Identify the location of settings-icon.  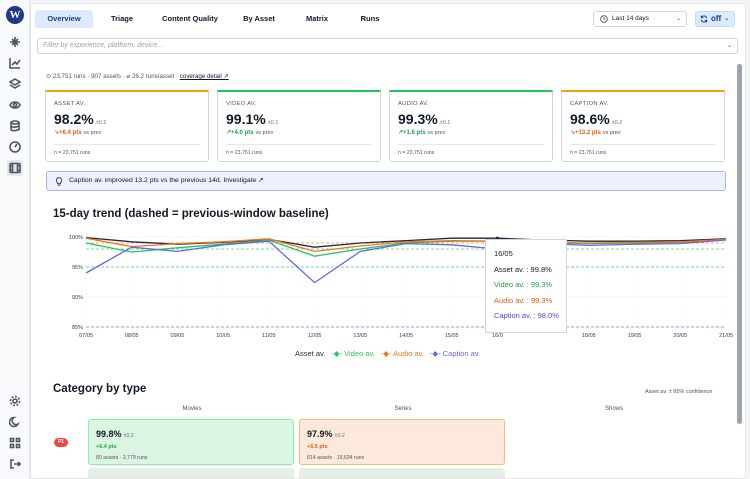
(15, 401).